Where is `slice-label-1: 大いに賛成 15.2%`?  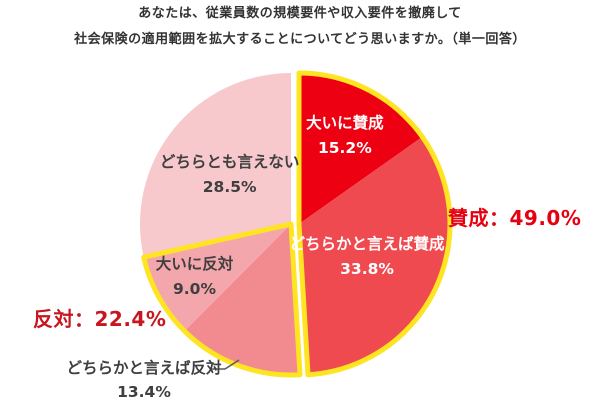 slice-label-1: 大いに賛成 15.2% is located at coordinates (345, 136).